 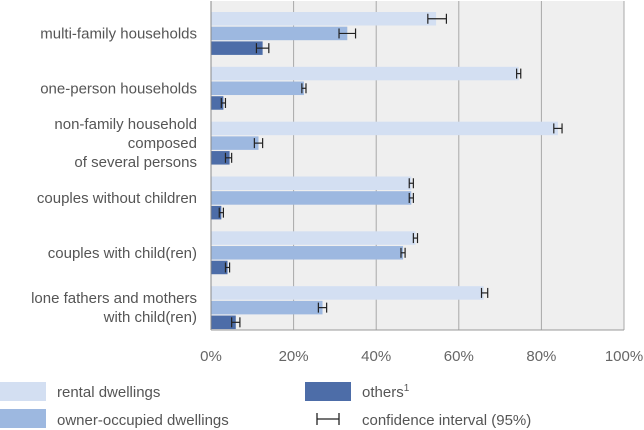 I want to click on legend-footnote-marker: 1, so click(x=407, y=388).